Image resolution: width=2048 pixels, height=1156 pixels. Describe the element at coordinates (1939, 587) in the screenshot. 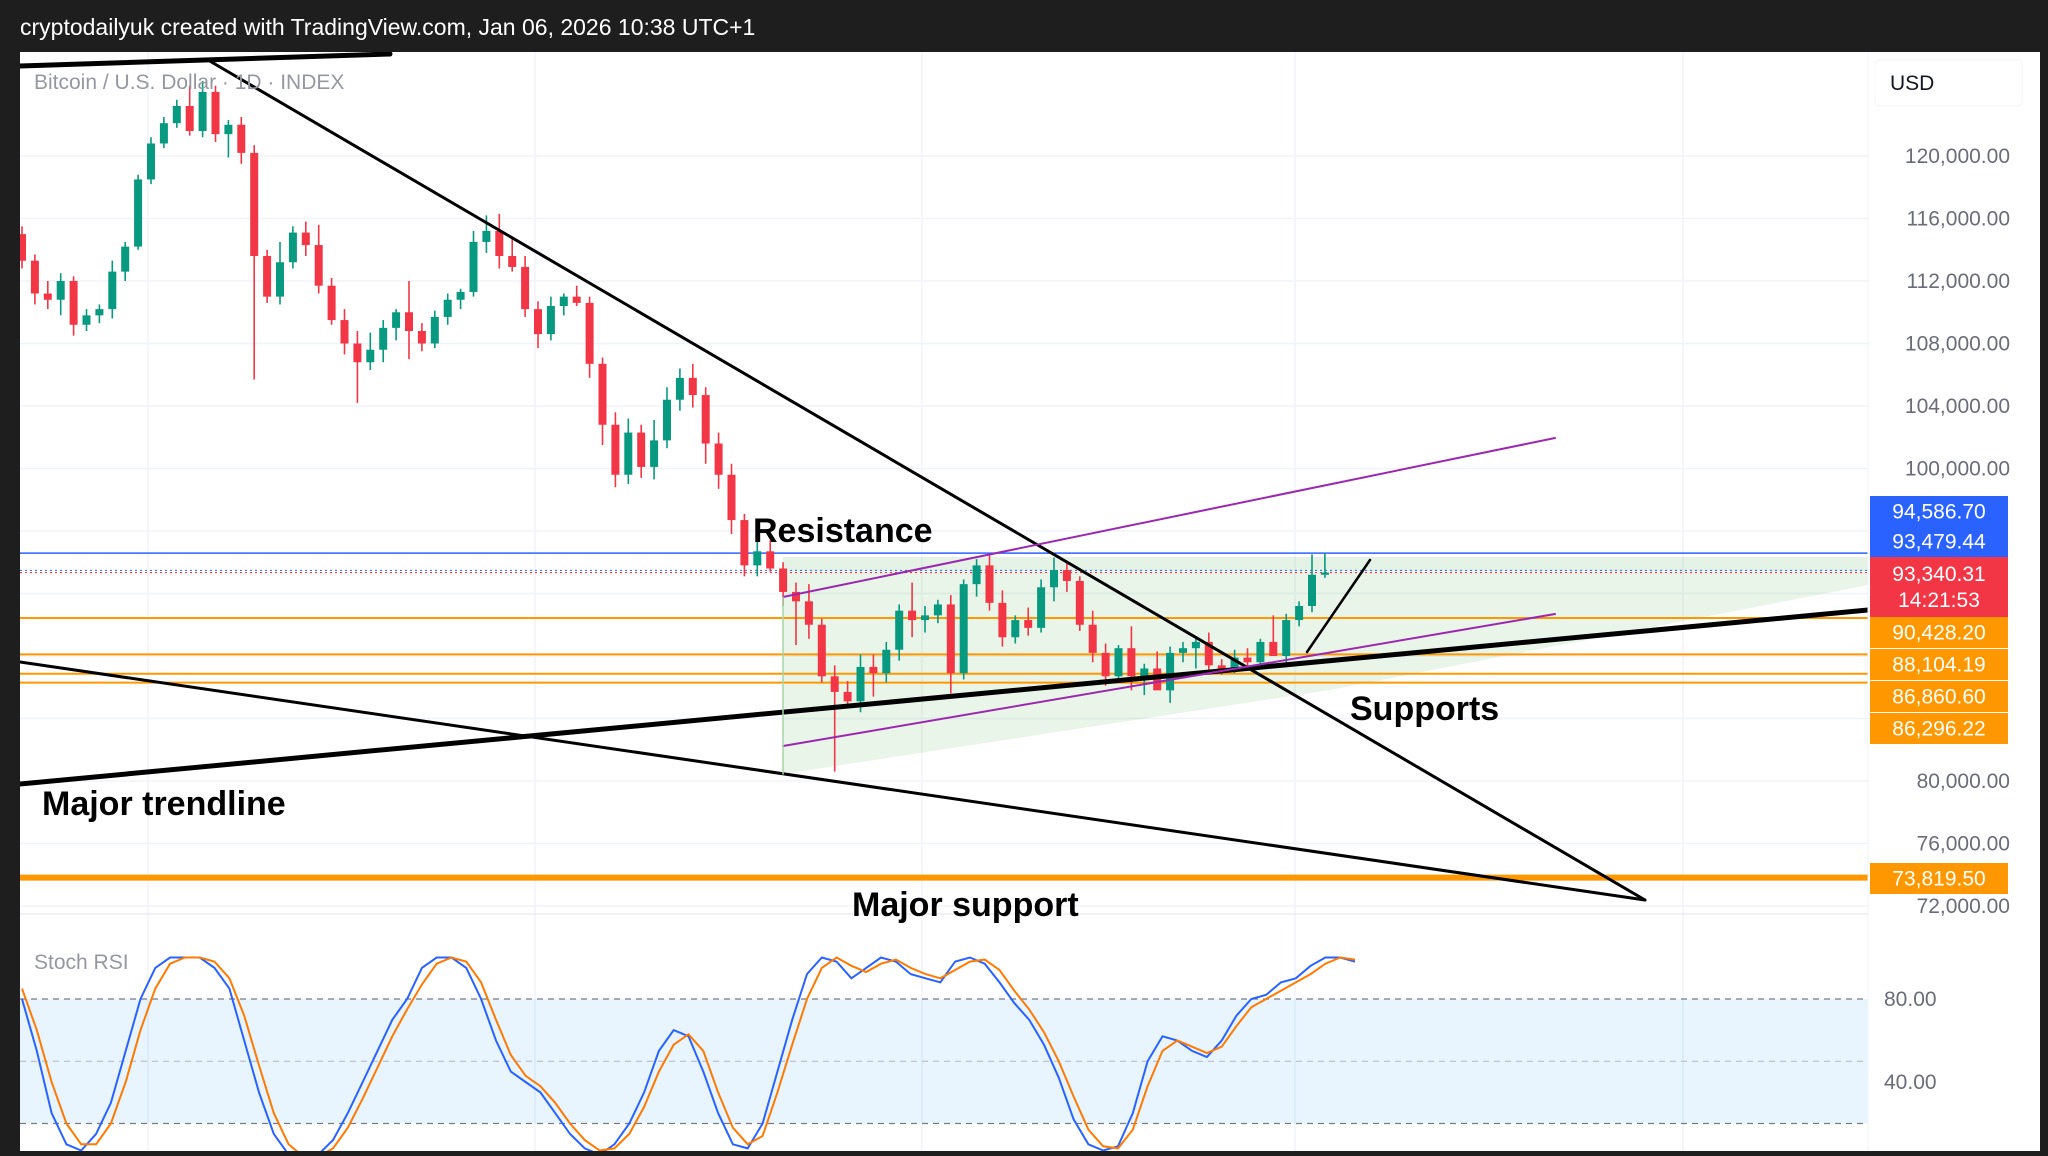

I see `current-price-box` at that location.